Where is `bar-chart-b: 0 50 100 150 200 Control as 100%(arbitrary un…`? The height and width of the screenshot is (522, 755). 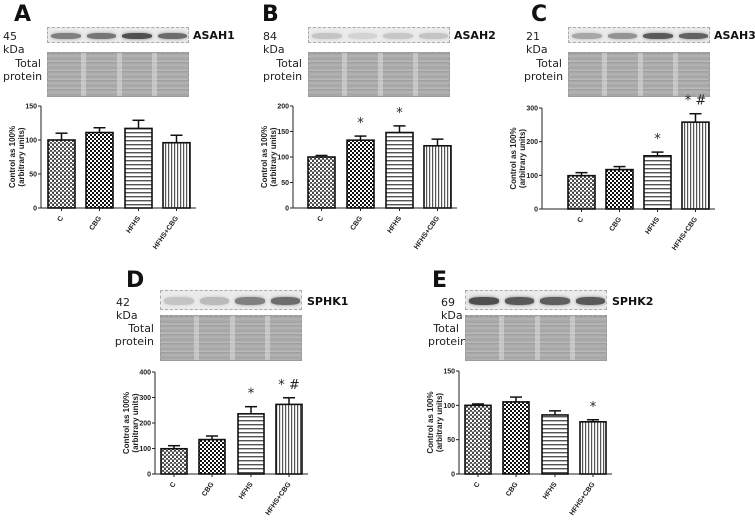 bar-chart-b: 0 50 100 150 200 Control as 100%(arbitrary un… is located at coordinates (358, 177).